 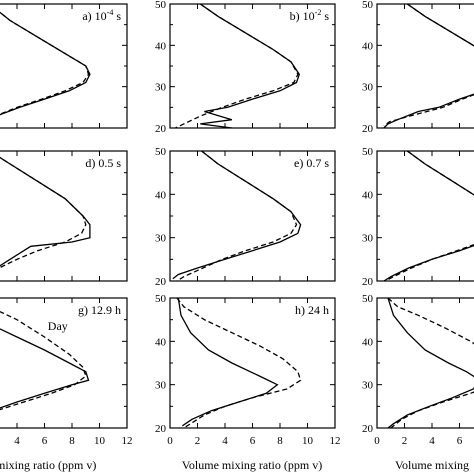 I want to click on panel-label: e) 0.7 s, so click(x=311, y=163).